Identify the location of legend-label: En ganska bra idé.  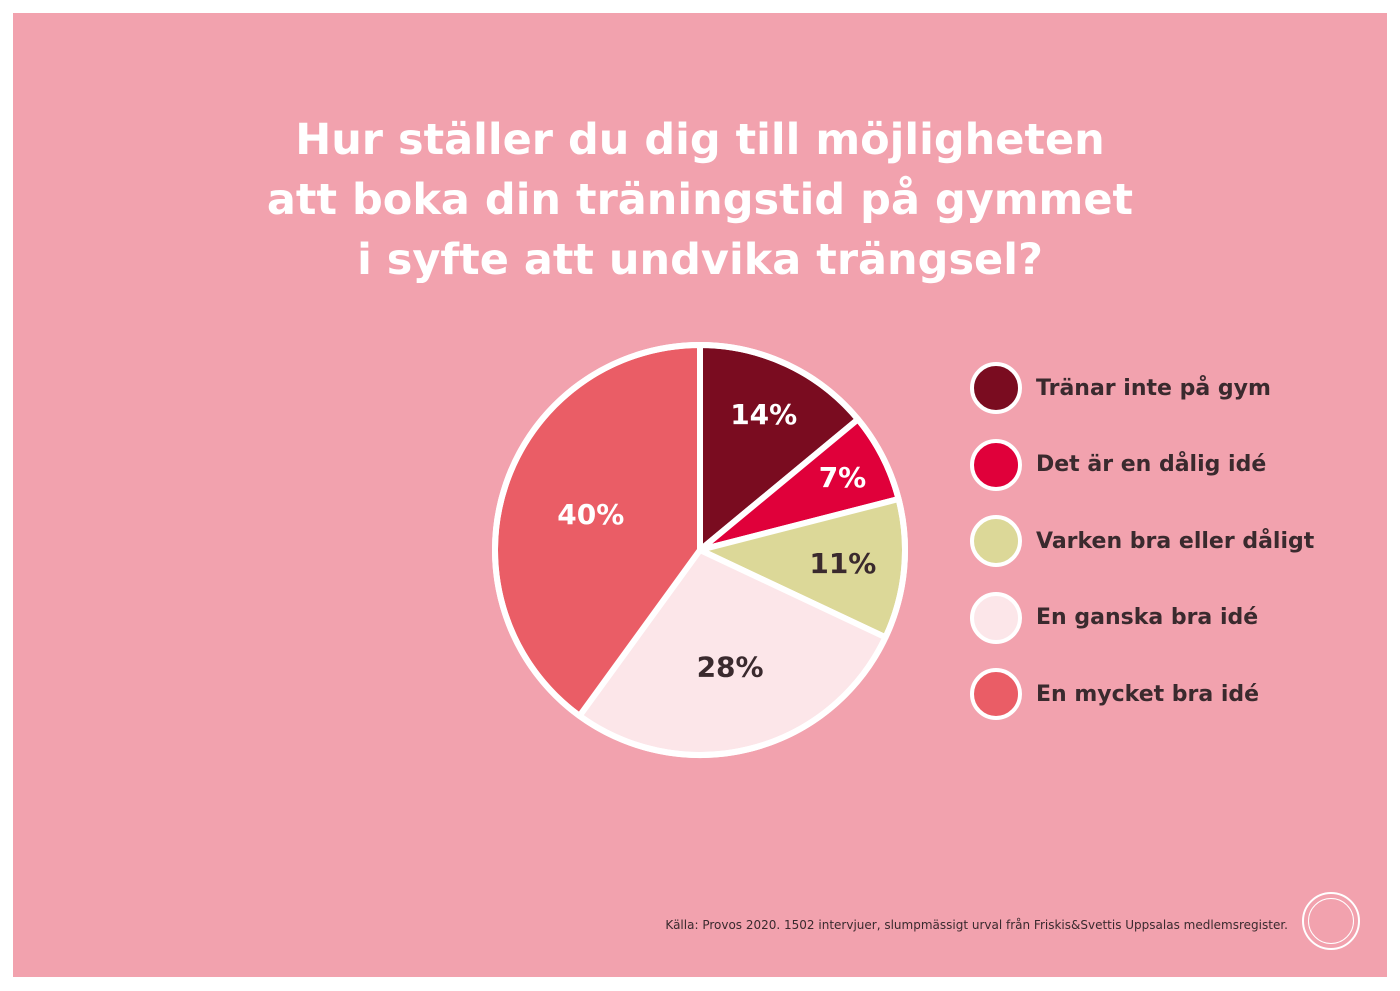
(1147, 617).